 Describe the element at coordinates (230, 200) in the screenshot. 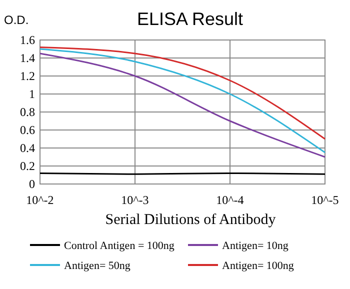

I see `x-tick-label: 10^-4` at that location.